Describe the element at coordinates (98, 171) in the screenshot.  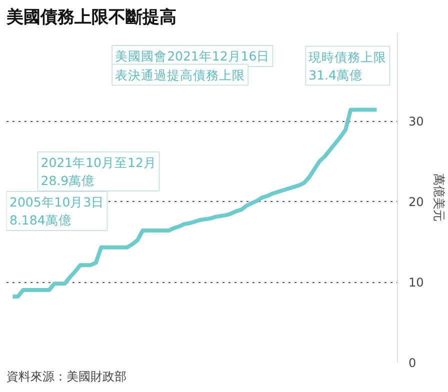
I see `annotation: 2021年10月至12月 28.9萬億` at that location.